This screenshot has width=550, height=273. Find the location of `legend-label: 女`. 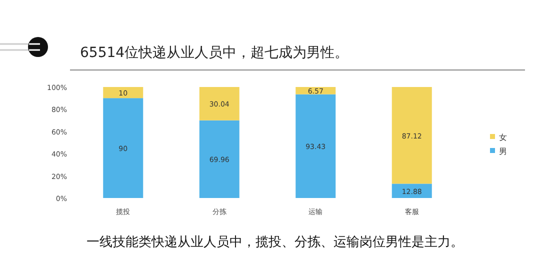

legend-label: 女 is located at coordinates (503, 137).